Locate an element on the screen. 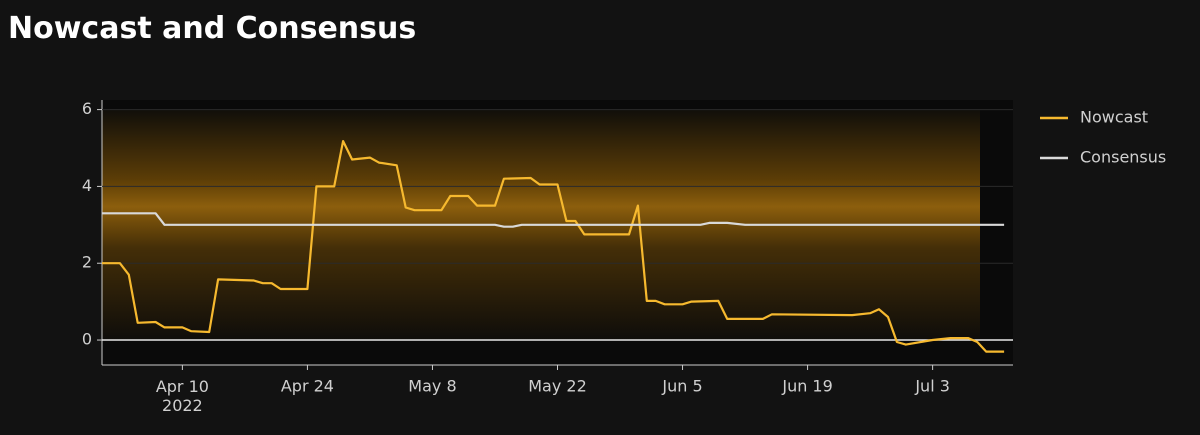 The image size is (1200, 435). legend-label: Nowcast is located at coordinates (1114, 117).